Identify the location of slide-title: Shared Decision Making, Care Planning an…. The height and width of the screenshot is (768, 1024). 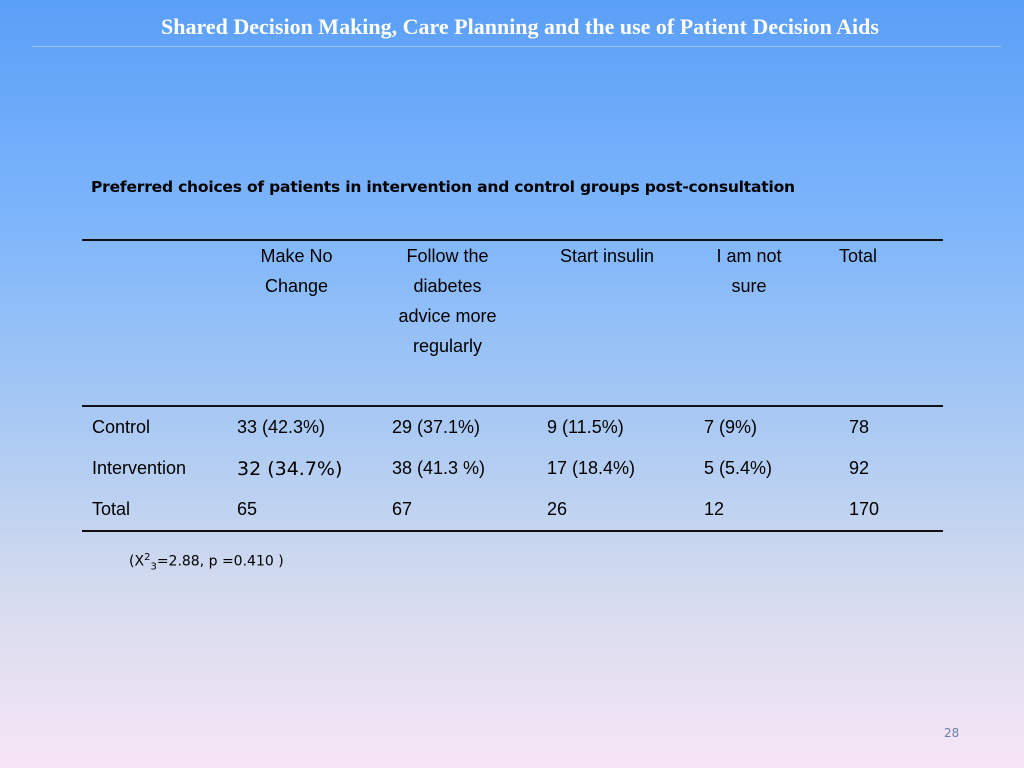
(520, 26).